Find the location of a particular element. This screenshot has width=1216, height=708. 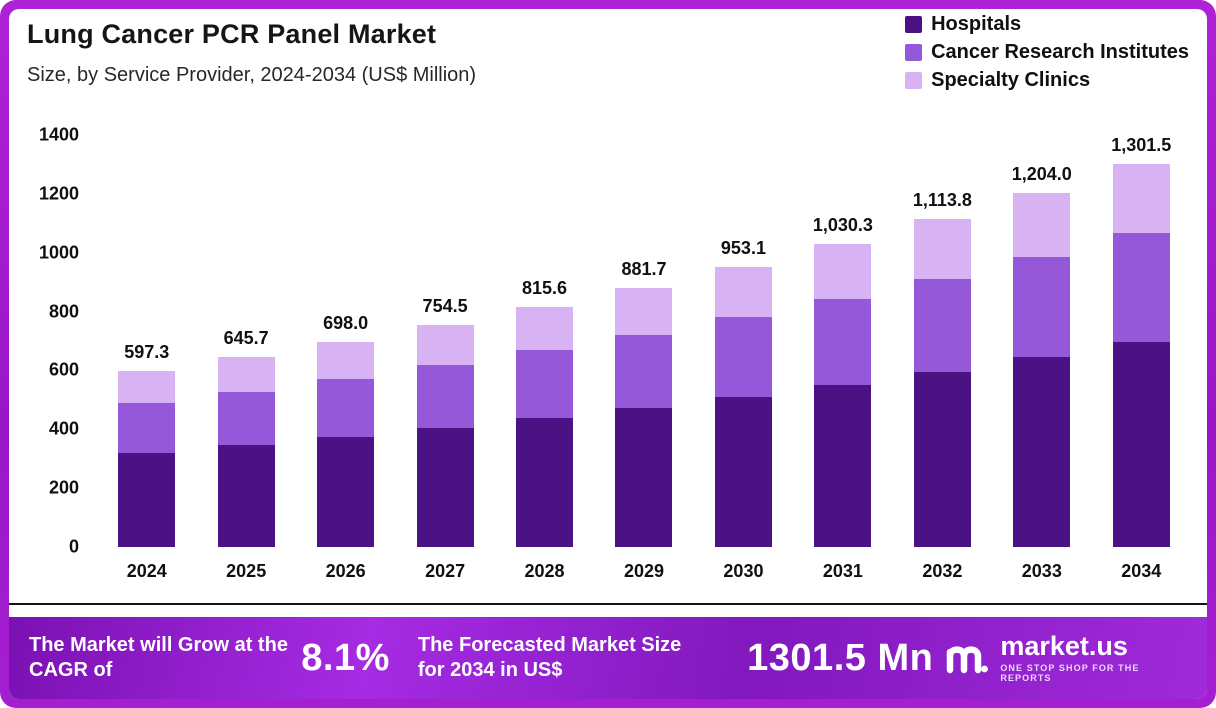

bar-group-2025: 645.7 is located at coordinates (245, 341).